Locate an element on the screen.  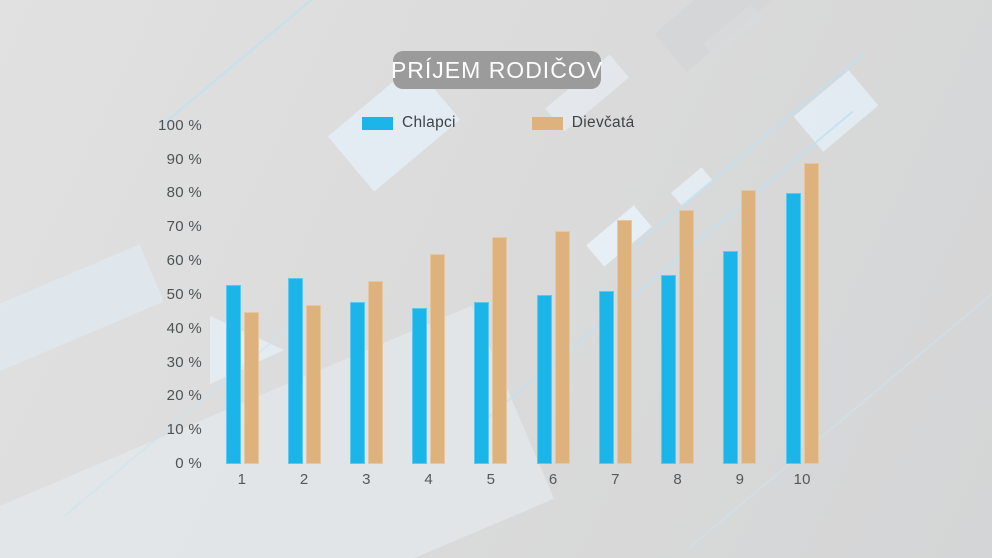
x-tick-label: 8 is located at coordinates (677, 479).